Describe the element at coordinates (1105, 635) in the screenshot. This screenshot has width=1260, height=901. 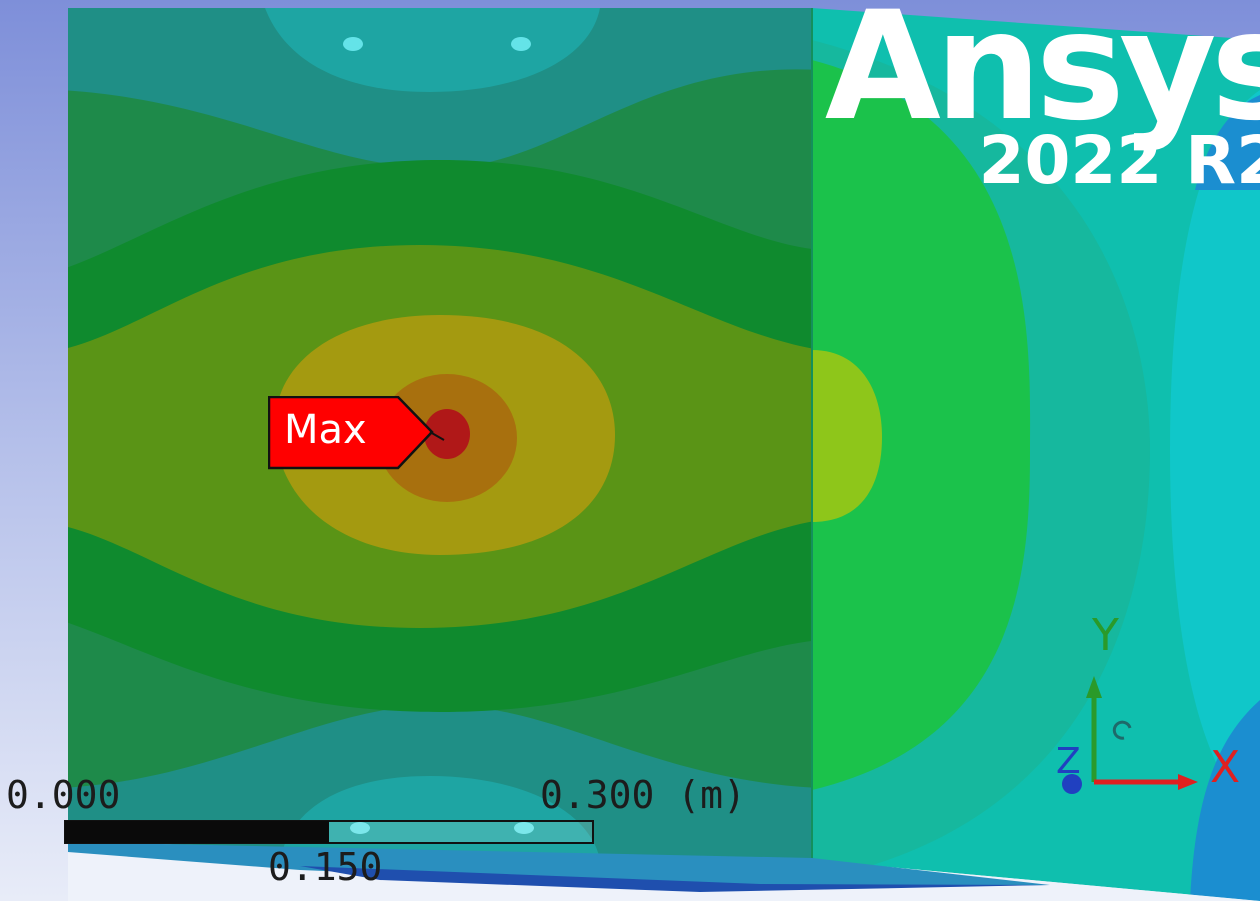
I see `y-axis-label: Y` at that location.